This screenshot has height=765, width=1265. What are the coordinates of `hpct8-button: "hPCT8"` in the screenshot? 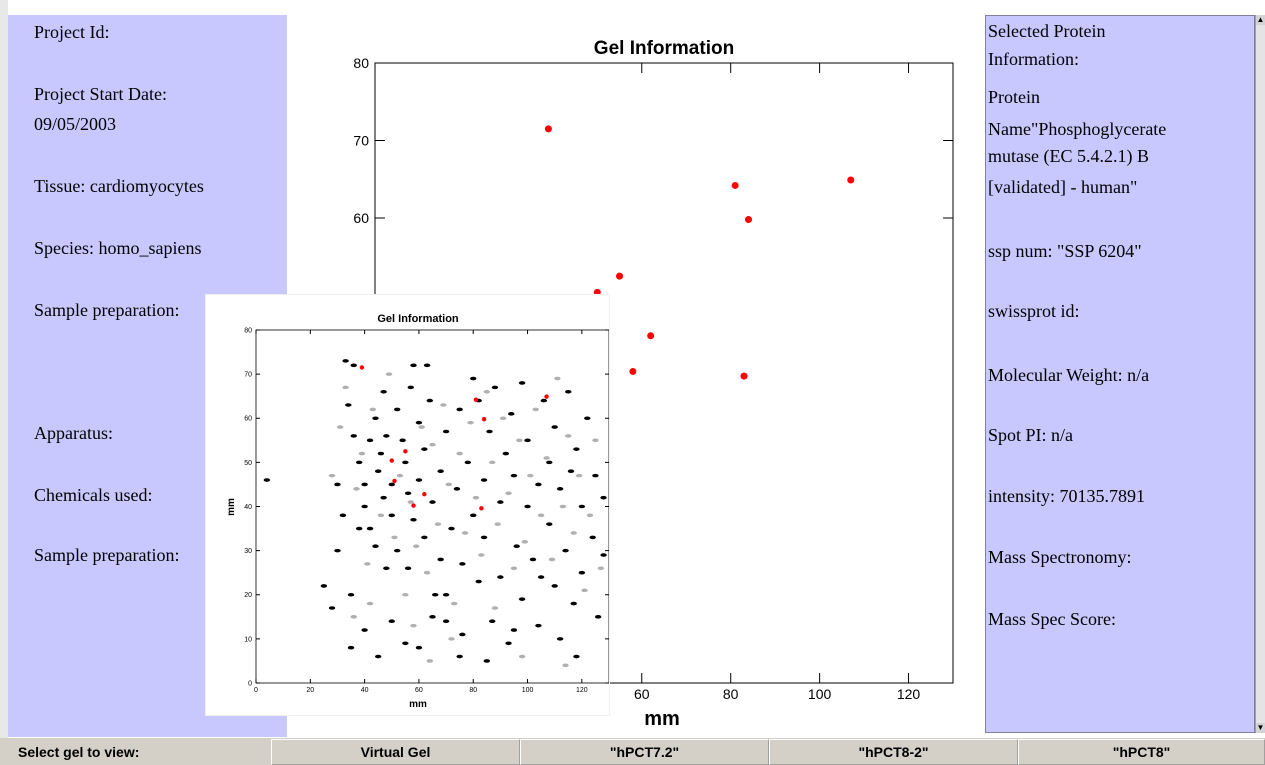 It's located at (1141, 752).